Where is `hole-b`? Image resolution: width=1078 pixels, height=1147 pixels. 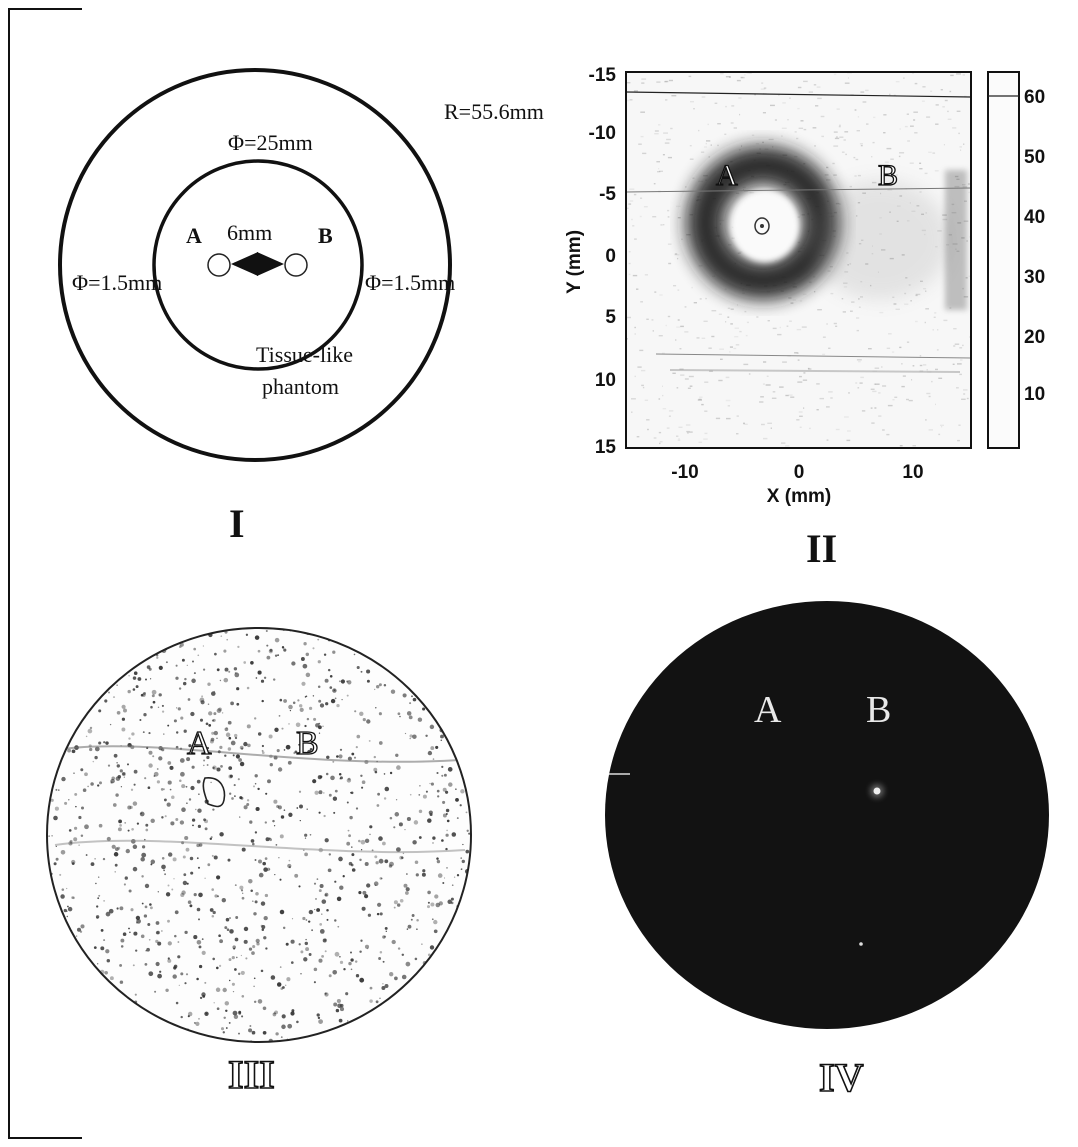 hole-b is located at coordinates (296, 265).